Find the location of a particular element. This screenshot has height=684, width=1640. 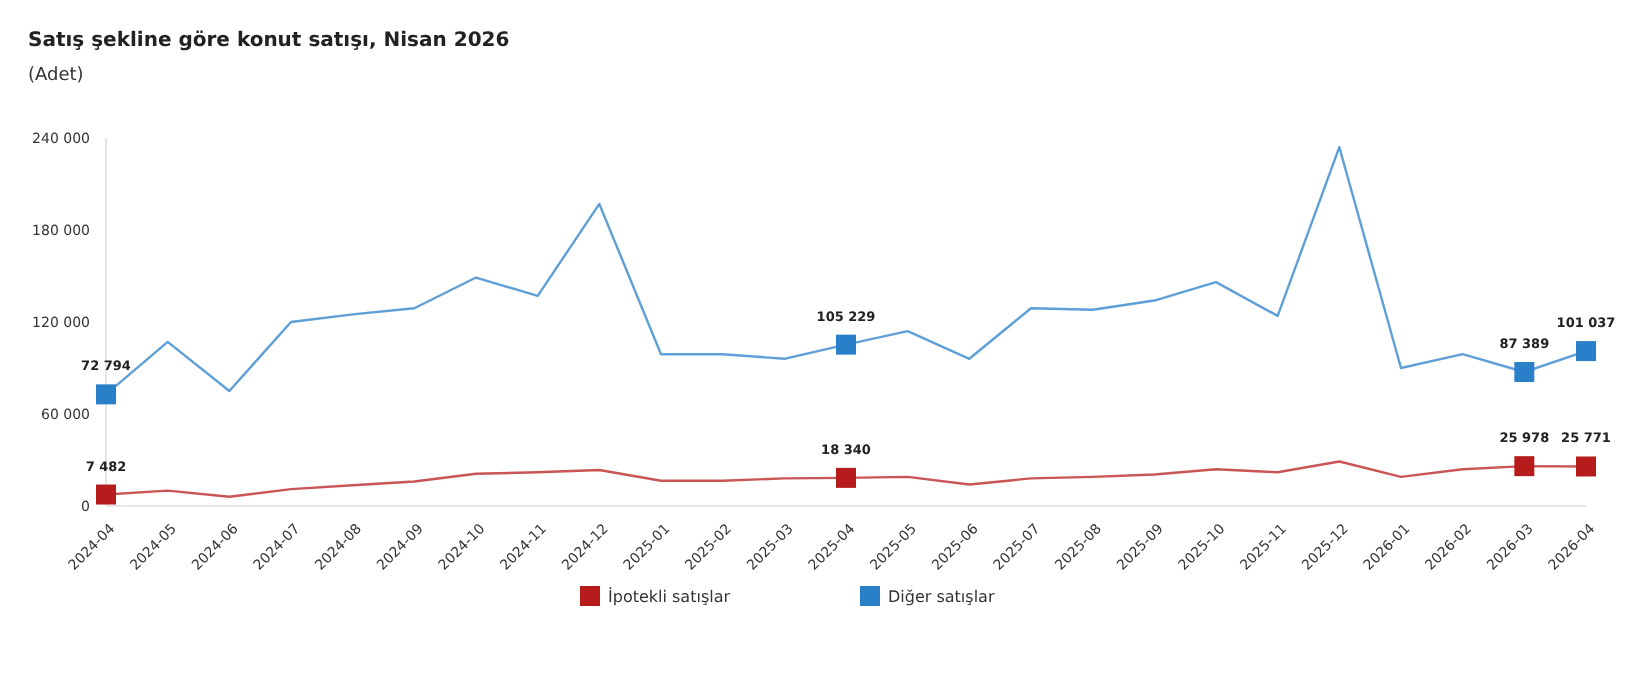

legend-label: Diğer satışlar is located at coordinates (942, 596).